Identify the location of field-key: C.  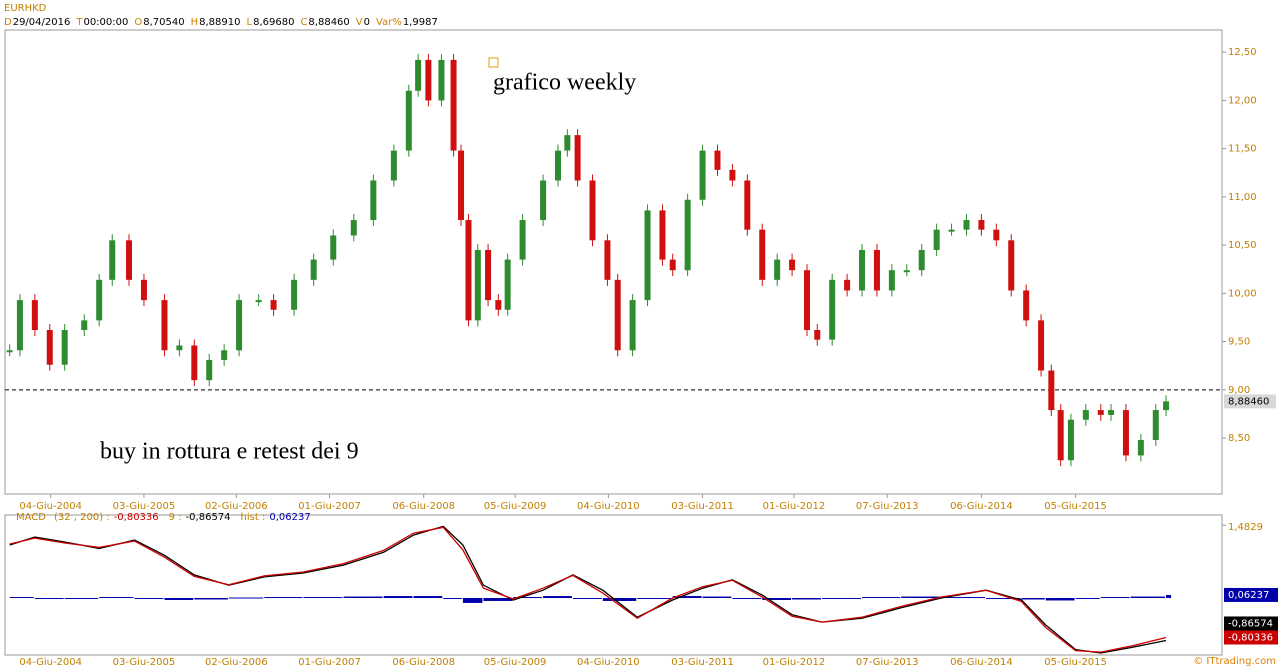
(303, 22).